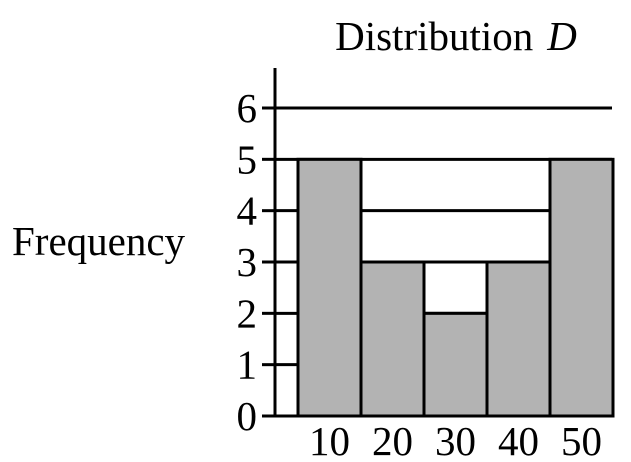 This screenshot has height=462, width=631. I want to click on chart-title: Distribution D, so click(456, 36).